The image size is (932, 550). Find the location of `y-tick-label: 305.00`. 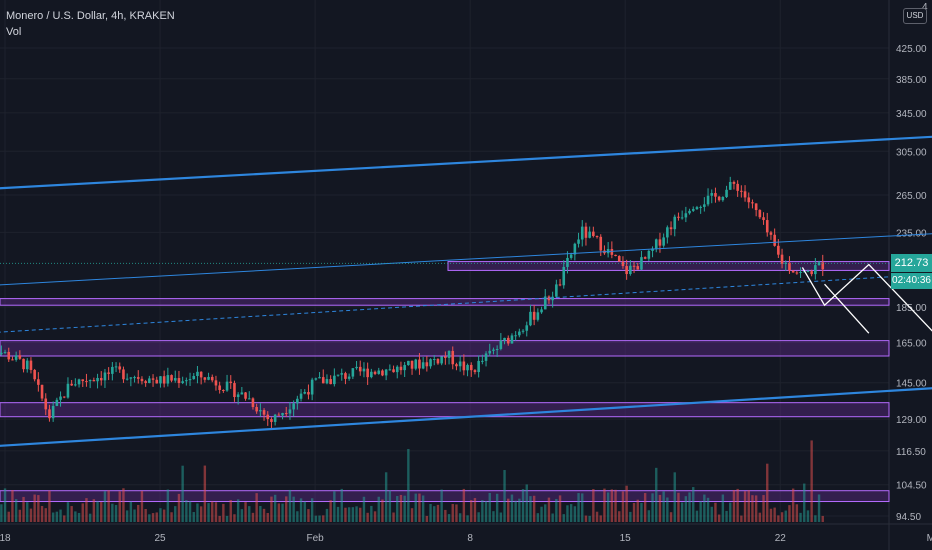

y-tick-label: 305.00 is located at coordinates (911, 152).